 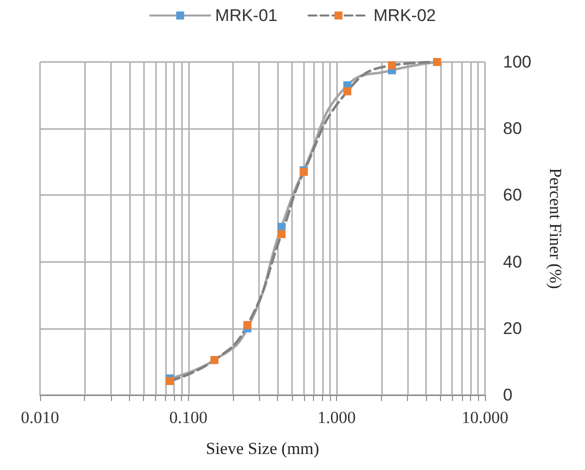 I want to click on y-axis-title: Percent Finer (%), so click(x=555, y=228).